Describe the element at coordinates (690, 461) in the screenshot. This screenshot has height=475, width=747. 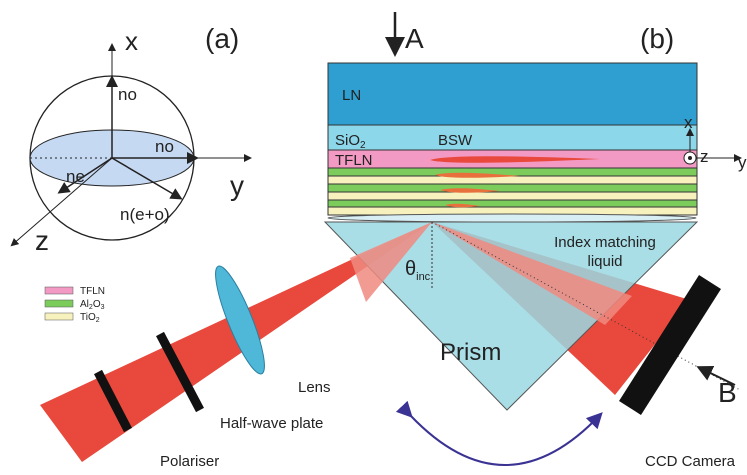
I see `label: CCD Camera` at that location.